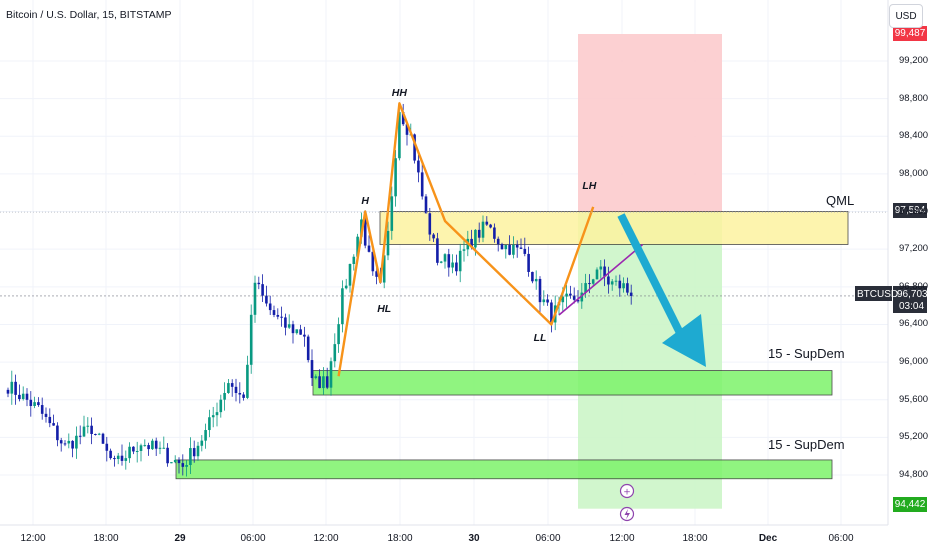  Describe the element at coordinates (913, 436) in the screenshot. I see `y-tick-label: 95,200` at that location.